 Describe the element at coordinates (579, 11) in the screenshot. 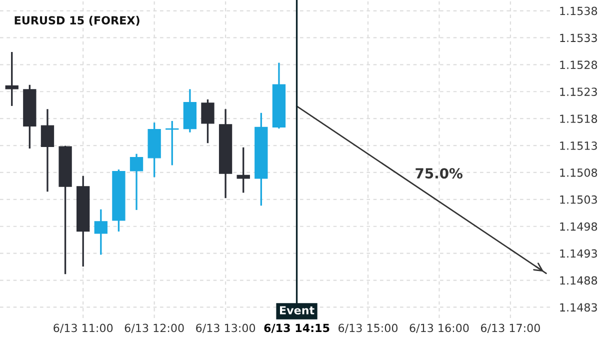

I see `y-tick-label: 1.1538` at that location.